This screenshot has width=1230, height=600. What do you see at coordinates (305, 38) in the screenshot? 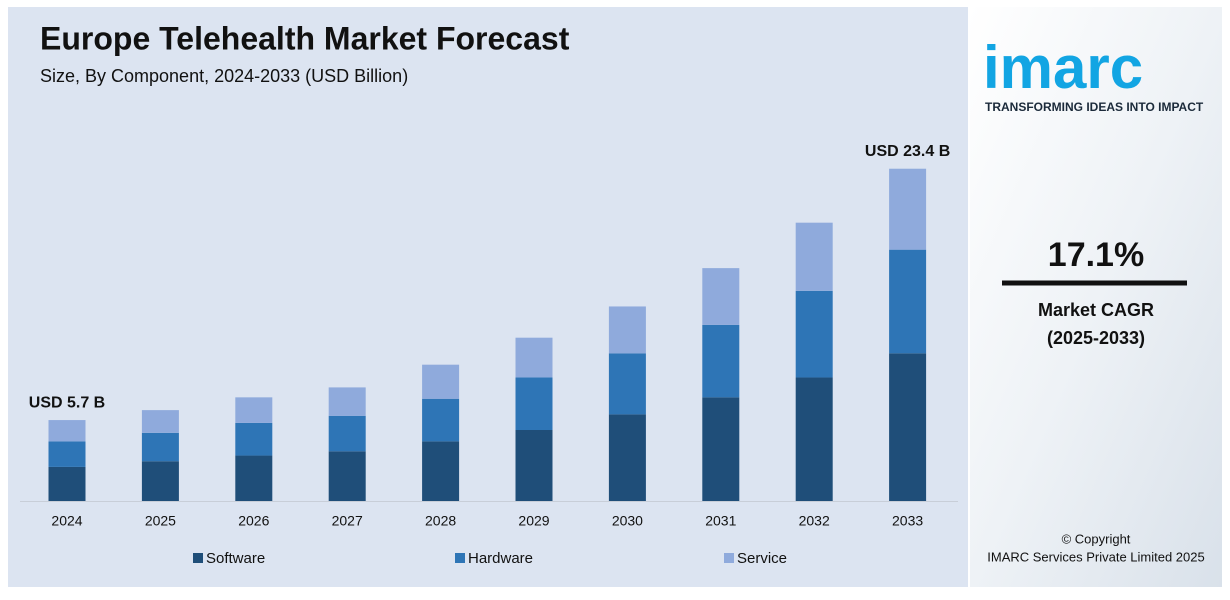
I see `chart-title: Europe Telehealth Market Forecast` at bounding box center [305, 38].